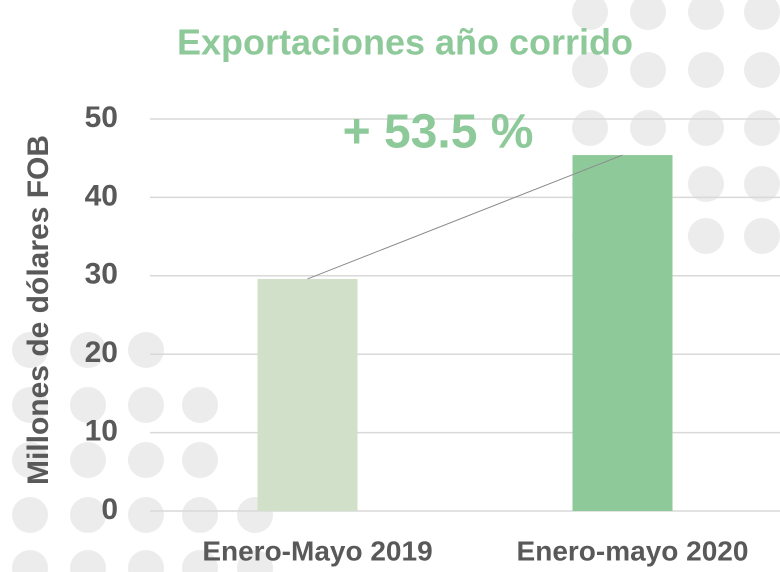 This screenshot has width=780, height=572. Describe the element at coordinates (438, 132) in the screenshot. I see `annotation: + 53.5 %` at that location.